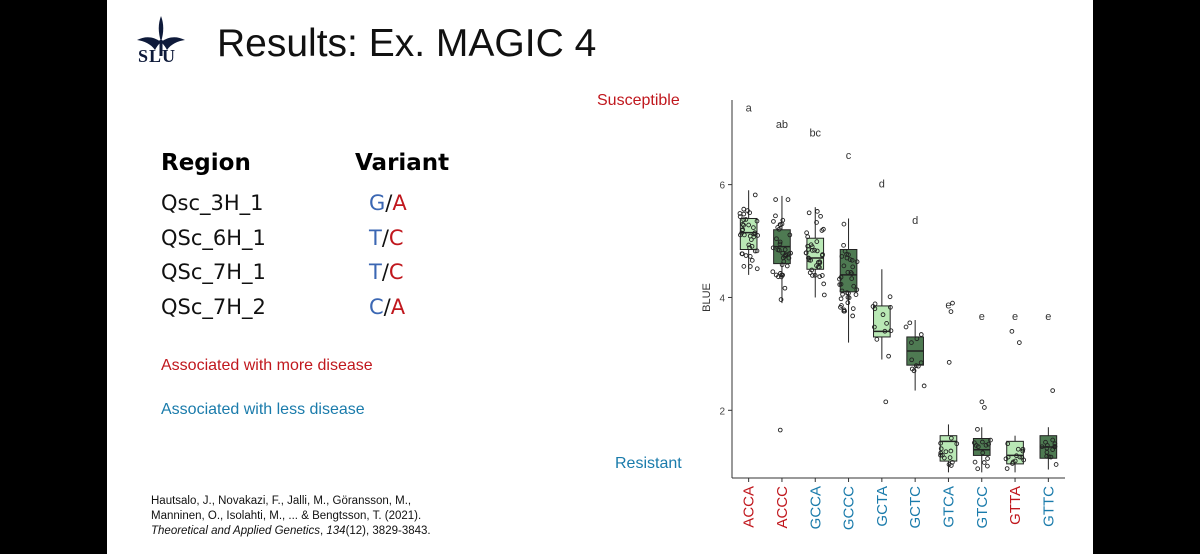 This screenshot has height=554, width=1200. What do you see at coordinates (948, 507) in the screenshot?
I see `x-category-label: GTCA` at bounding box center [948, 507].